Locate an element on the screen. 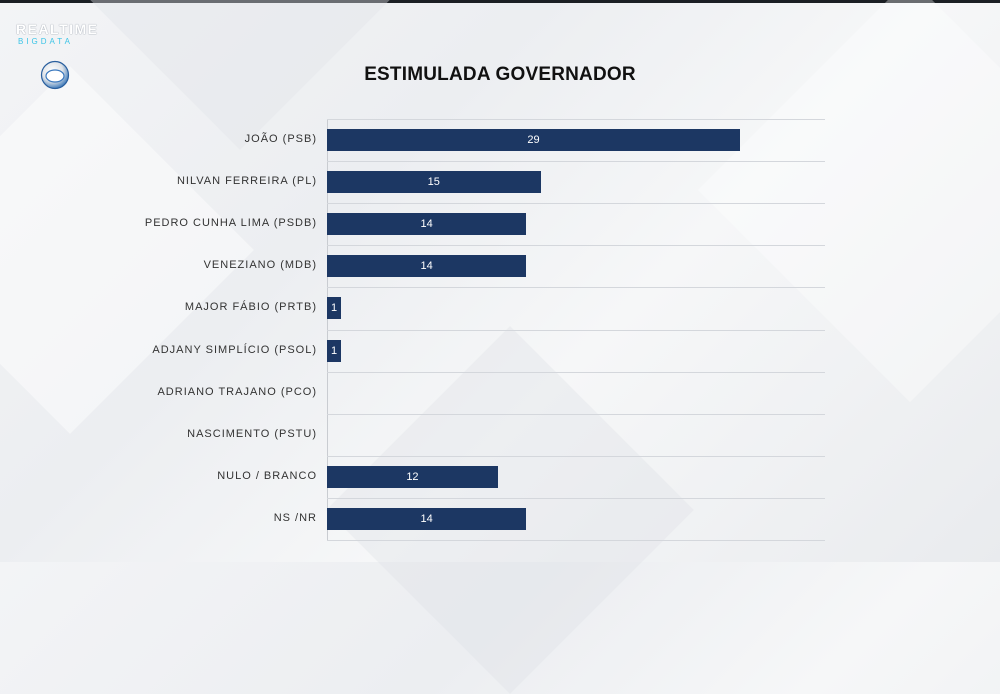 The width and height of the screenshot is (1000, 694). y-axis-line is located at coordinates (327, 329).